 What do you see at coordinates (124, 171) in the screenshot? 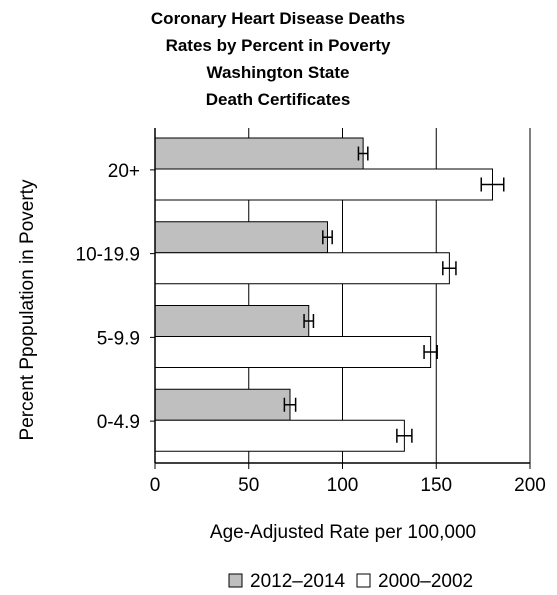
I see `y-tick-label-20: 20+` at bounding box center [124, 171].